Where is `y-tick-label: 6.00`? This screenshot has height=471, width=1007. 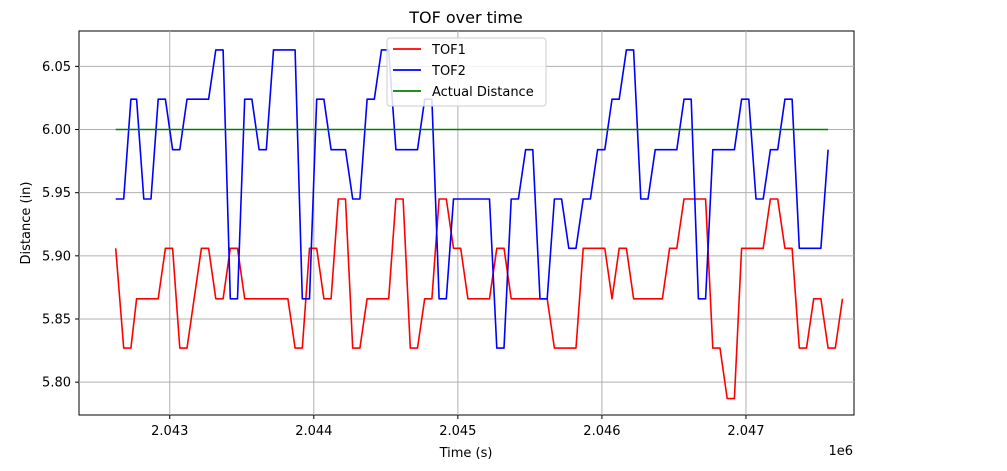 y-tick-label: 6.00 is located at coordinates (56, 130).